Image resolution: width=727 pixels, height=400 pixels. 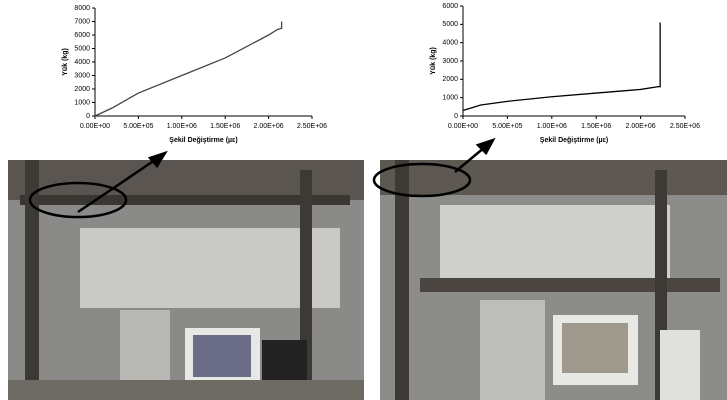 What do you see at coordinates (82, 8) in the screenshot?
I see `y-tick-label: 8000` at bounding box center [82, 8].